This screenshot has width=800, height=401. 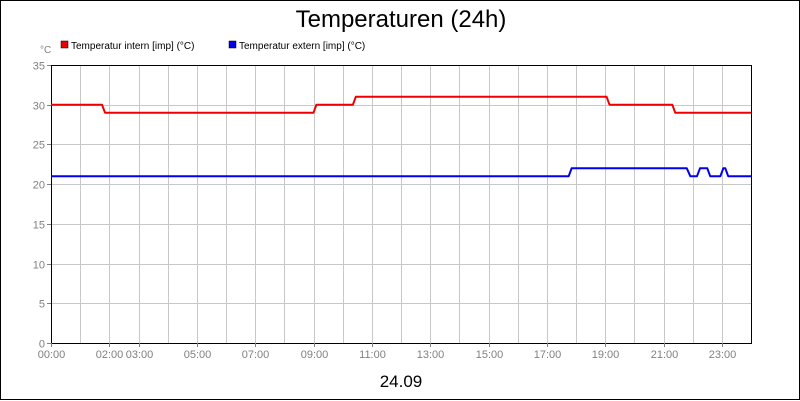 I want to click on y-tick-label: 5, so click(x=42, y=305).